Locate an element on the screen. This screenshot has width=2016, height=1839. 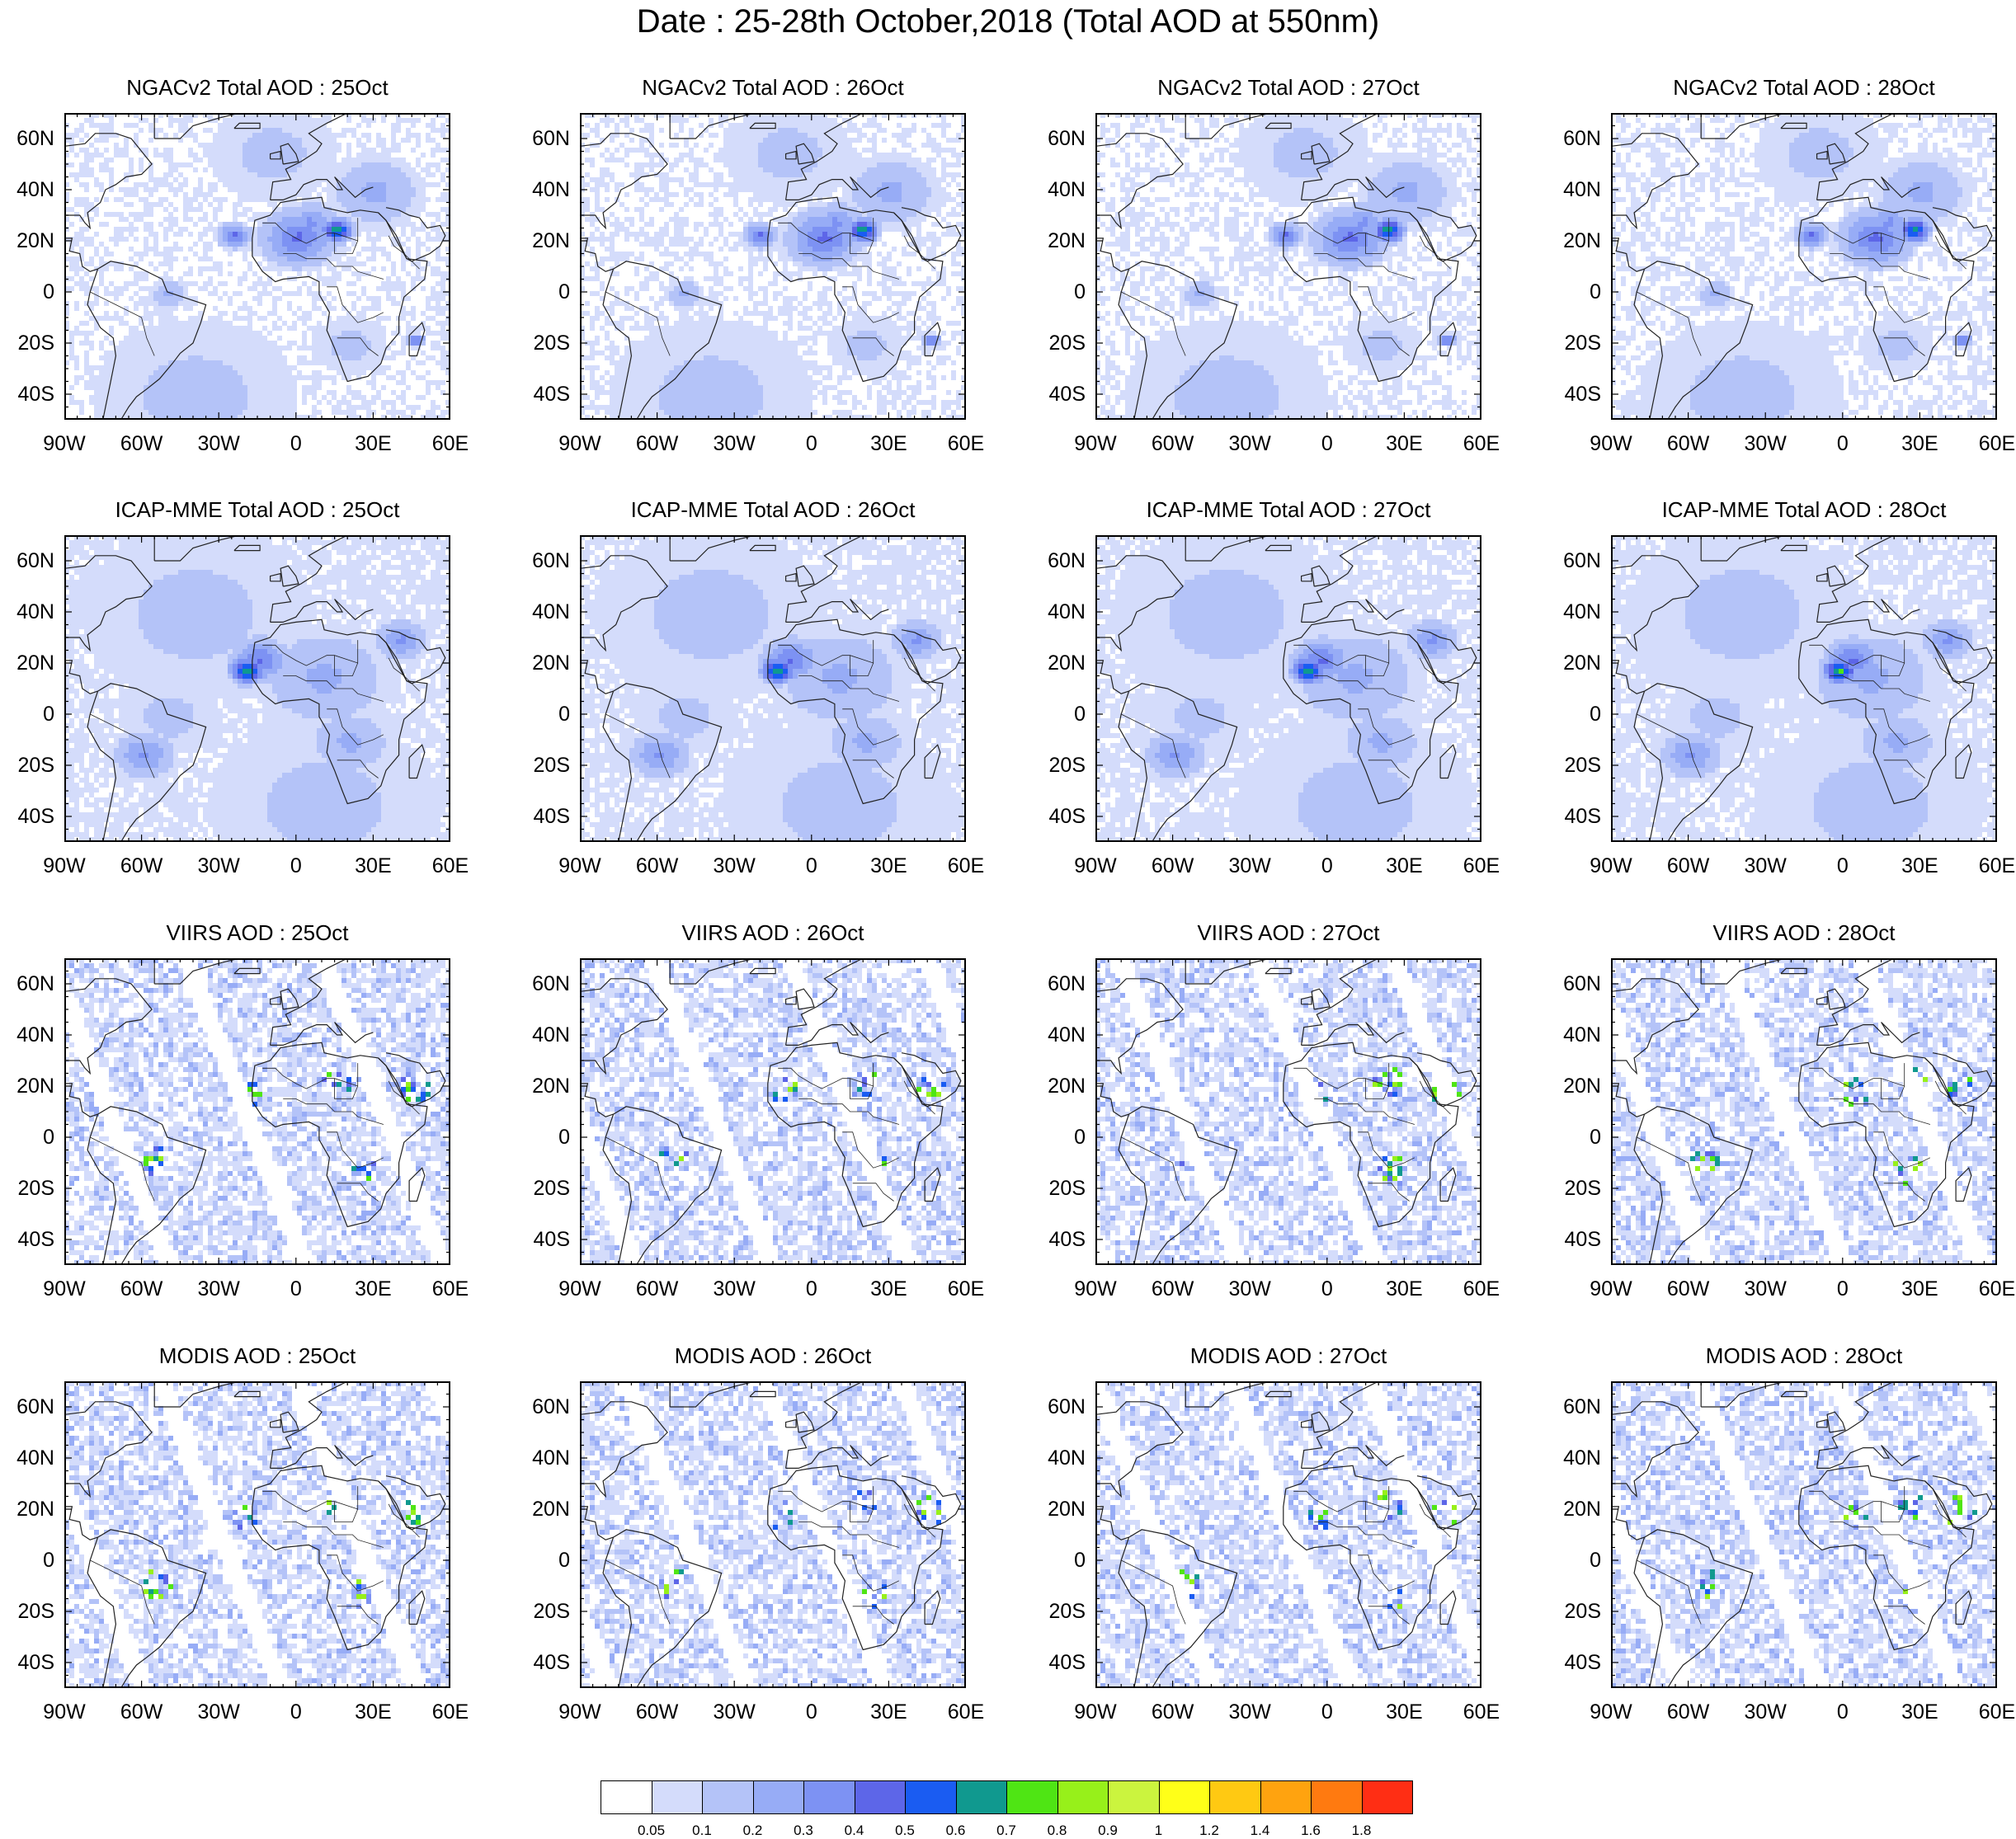
colorbar-label: 1.4 is located at coordinates (1260, 1831).